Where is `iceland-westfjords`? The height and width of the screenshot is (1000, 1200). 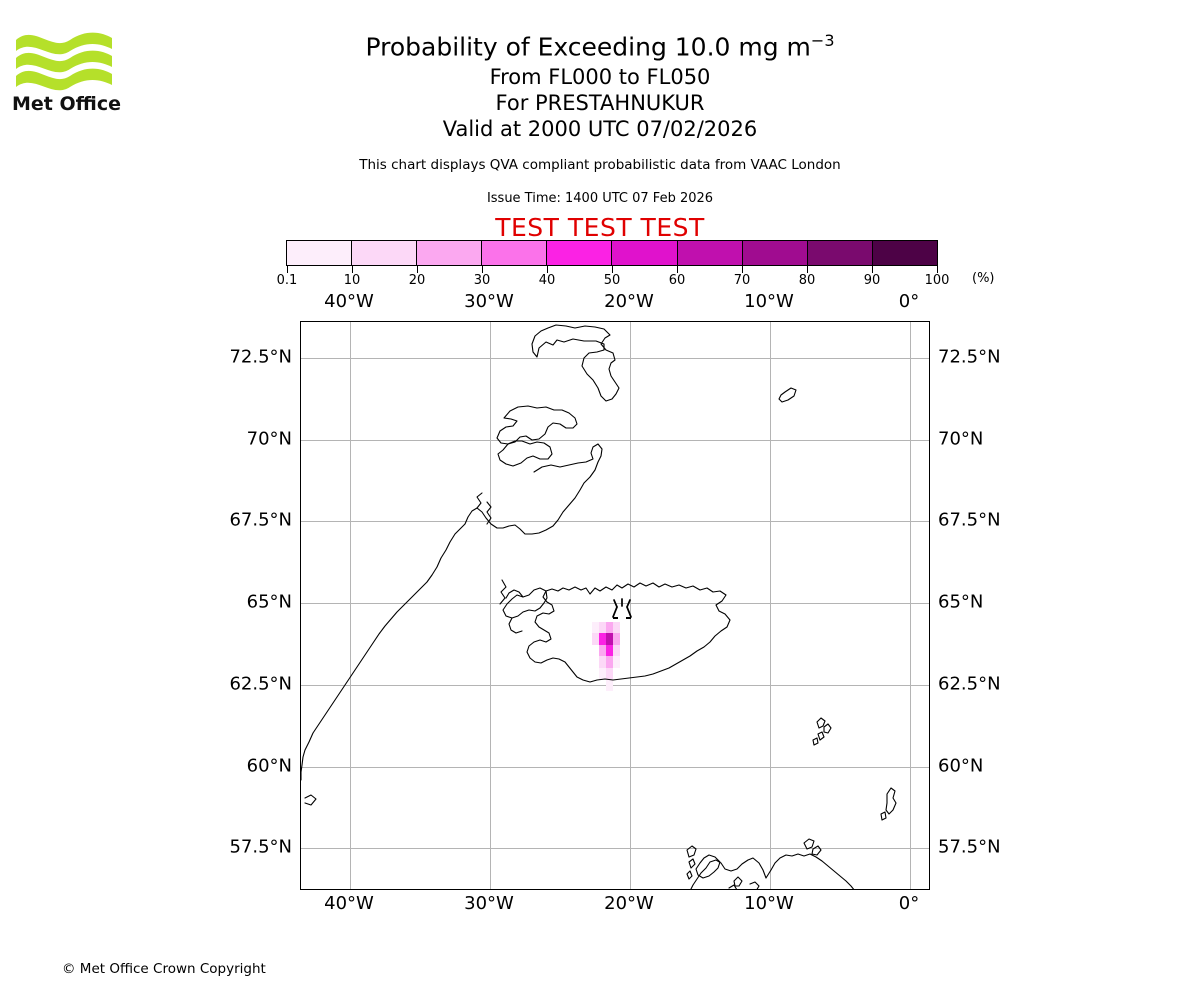
iceland-westfjords is located at coordinates (525, 603).